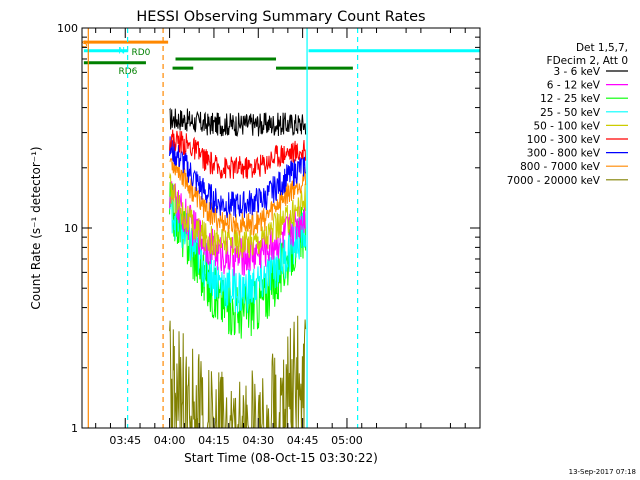 Image resolution: width=640 pixels, height=480 pixels. Describe the element at coordinates (280, 17) in the screenshot. I see `chart-title: HESSI Observing Summary Count Rates` at that location.